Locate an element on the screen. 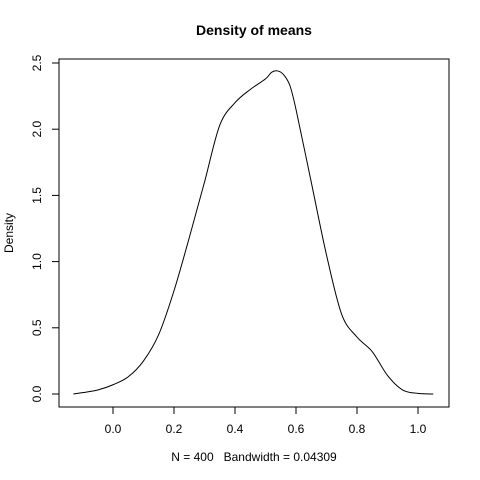  y-tick-label: 2.0 is located at coordinates (37, 129).